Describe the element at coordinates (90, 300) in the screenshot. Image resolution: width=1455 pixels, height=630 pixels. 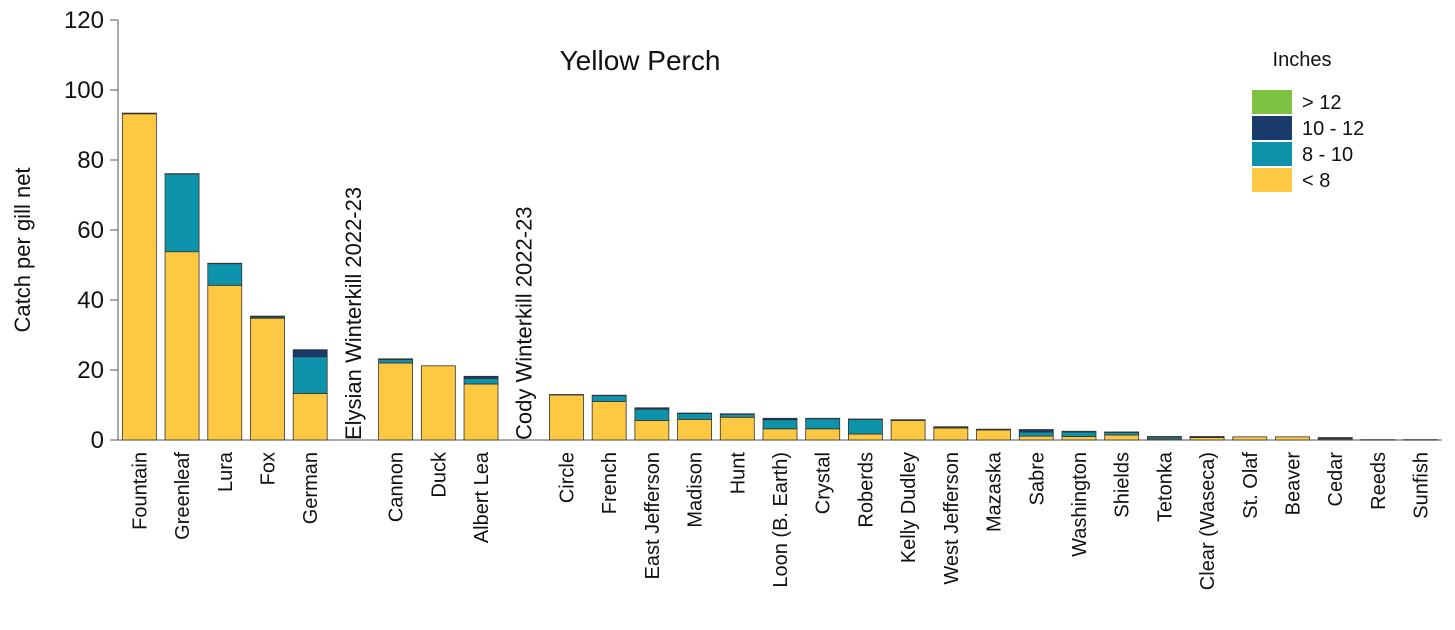
I see `y-tick-label: 40` at that location.